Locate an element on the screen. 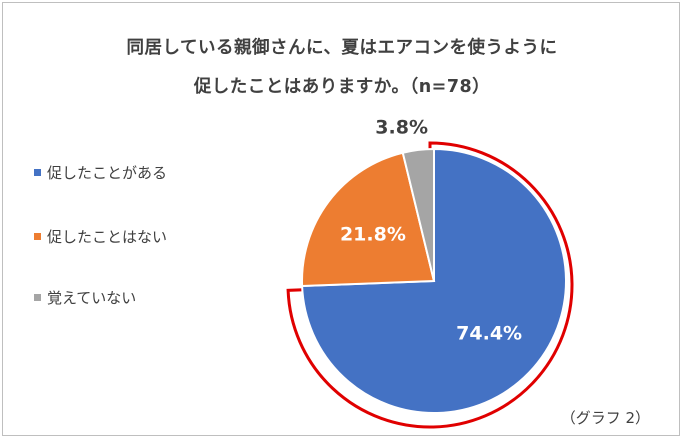 The height and width of the screenshot is (440, 684). legend-swatch-promoted is located at coordinates (37, 172).